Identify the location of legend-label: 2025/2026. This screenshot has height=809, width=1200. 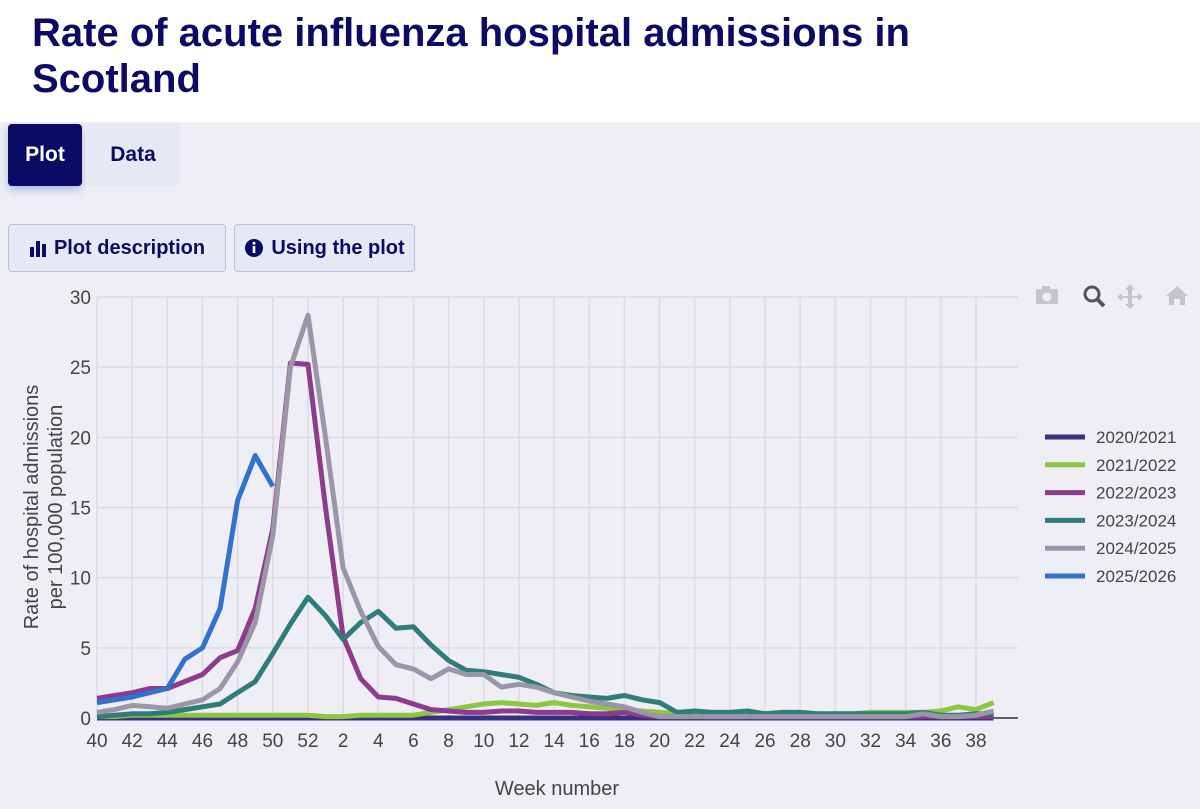
(1136, 576).